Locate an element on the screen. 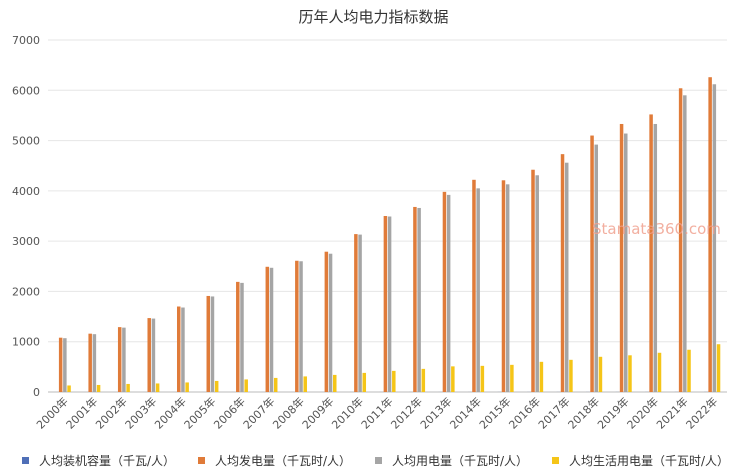  x-tick-label: 2021年 is located at coordinates (671, 412).